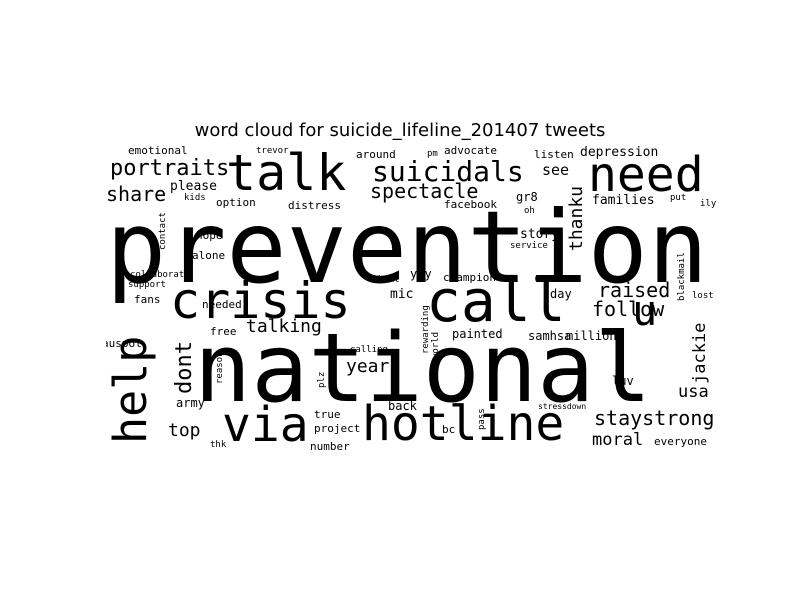  I want to click on word-story: story, so click(540, 234).